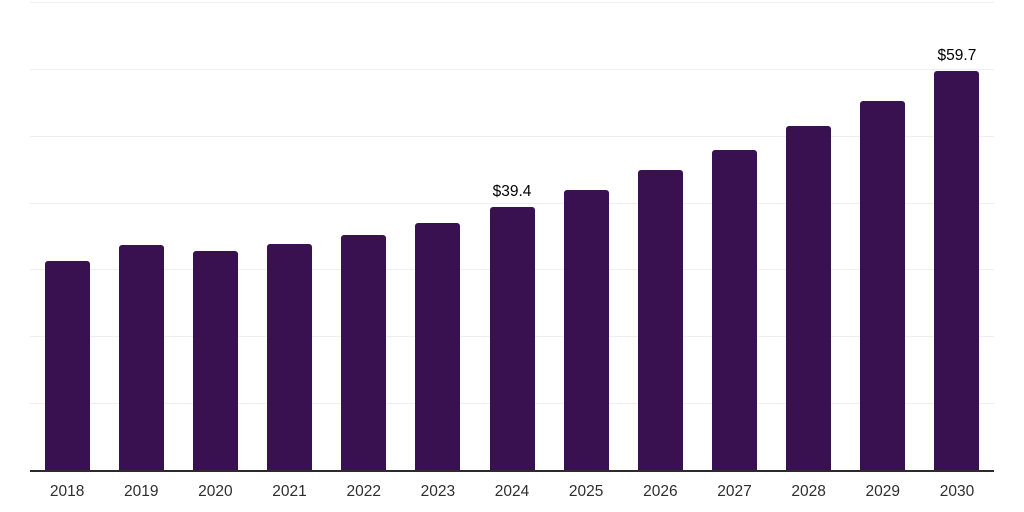  What do you see at coordinates (957, 56) in the screenshot?
I see `bar-value-label-2030: $59.7` at bounding box center [957, 56].